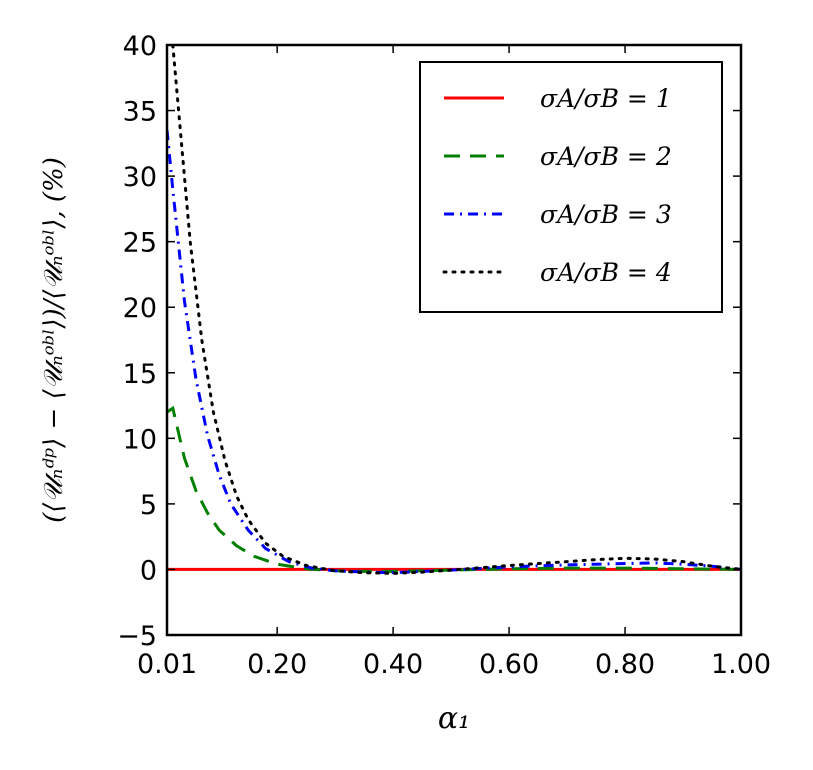 This screenshot has height=770, width=813. I want to click on y-axis-label: (⟨𝒰ₙᵈᵖ⟩ − ⟨𝒰ₙᵒᵇˡ⟩)/⟨𝒰ₙᵒᵇˡ⟩, (%), so click(54, 340).